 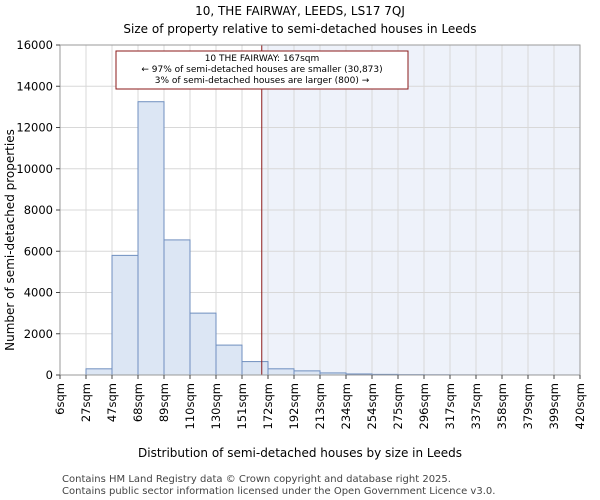 I want to click on chart-title: 10, THE FAIRWAY, LEEDS, LS17 7QJ, so click(x=300, y=11).